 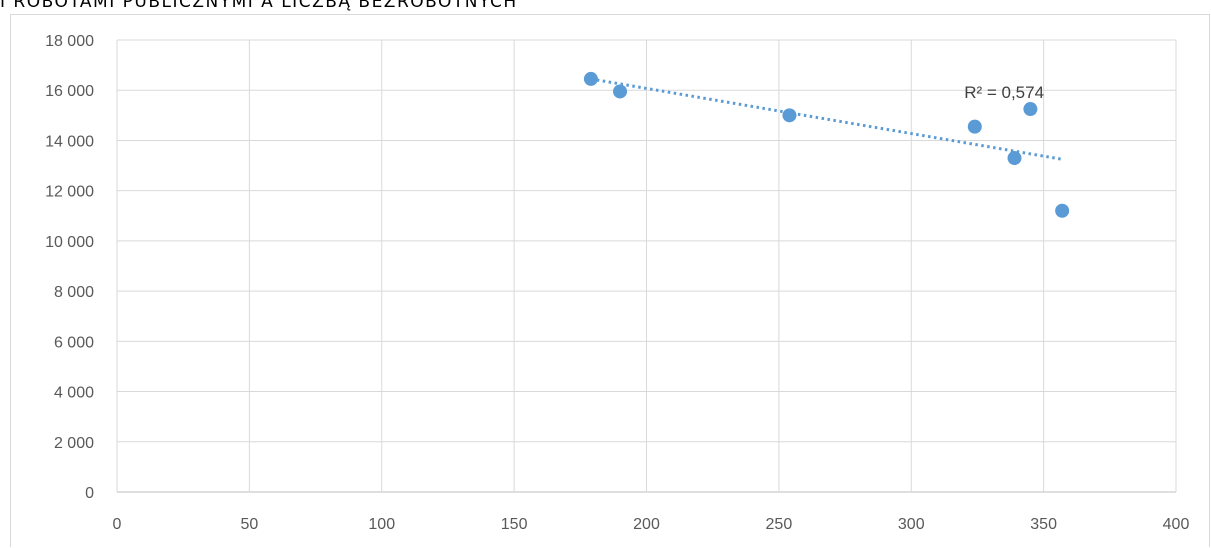 What do you see at coordinates (117, 524) in the screenshot?
I see `x-tick-label: 0` at bounding box center [117, 524].